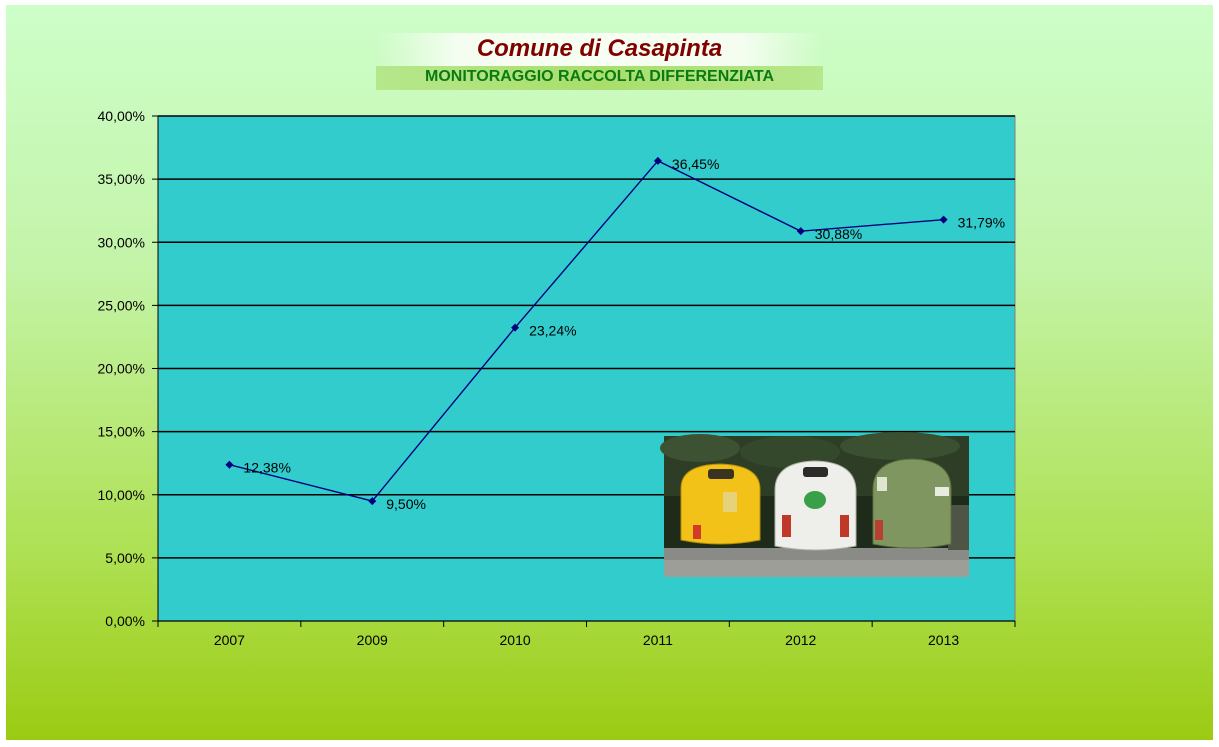 This screenshot has width=1219, height=747. What do you see at coordinates (121, 369) in the screenshot?
I see `y-tick-label: 20,00%` at bounding box center [121, 369].